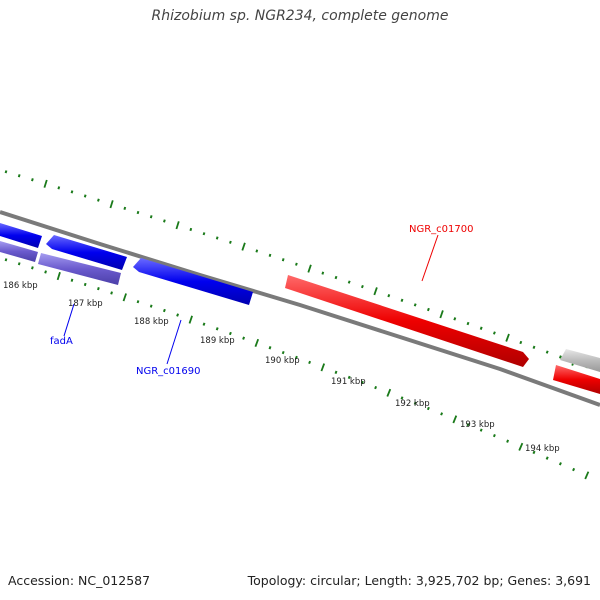 The image size is (600, 600). Describe the element at coordinates (193, 281) in the screenshot. I see `gene-arrow-ngr-c01690` at that location.